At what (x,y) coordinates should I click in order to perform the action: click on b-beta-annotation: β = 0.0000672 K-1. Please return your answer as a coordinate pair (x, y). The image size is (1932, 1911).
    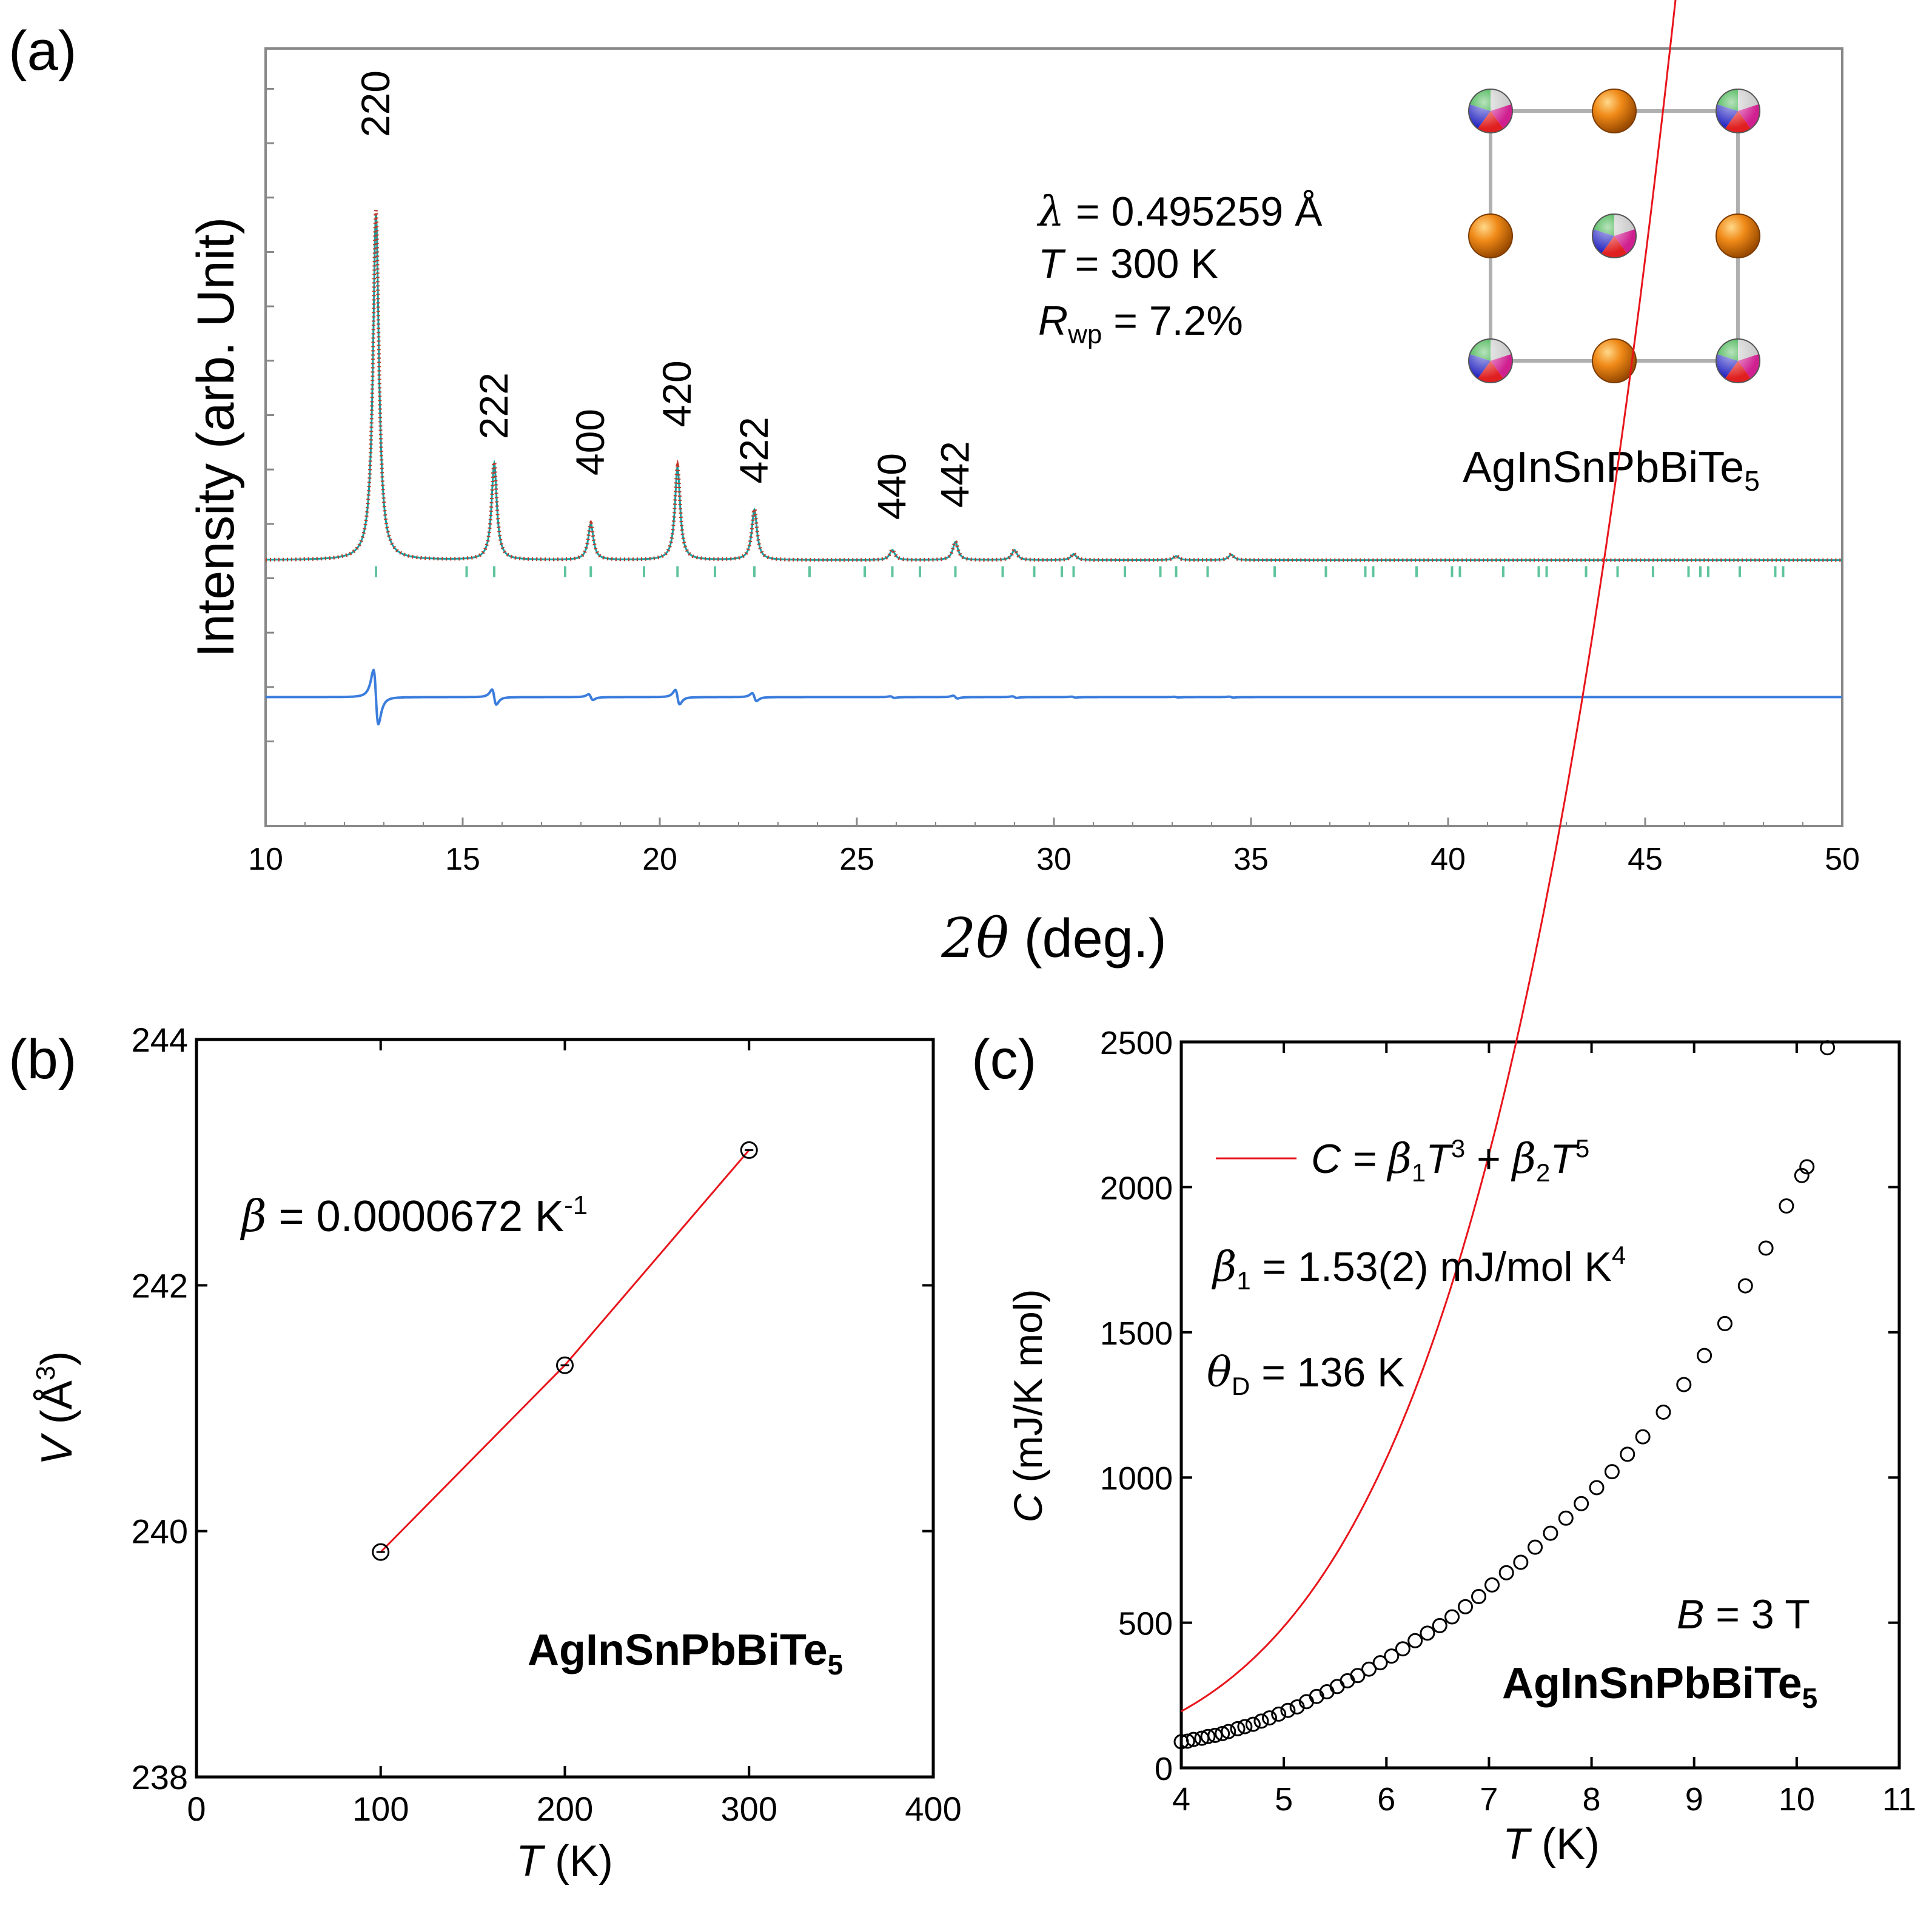
    Looking at the image, I should click on (414, 1216).